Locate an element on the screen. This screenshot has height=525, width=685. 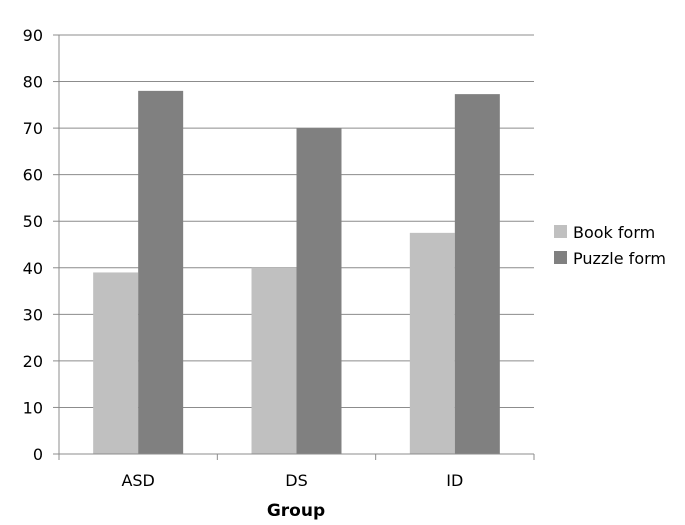
y-tick-label: 10 is located at coordinates (33, 407).